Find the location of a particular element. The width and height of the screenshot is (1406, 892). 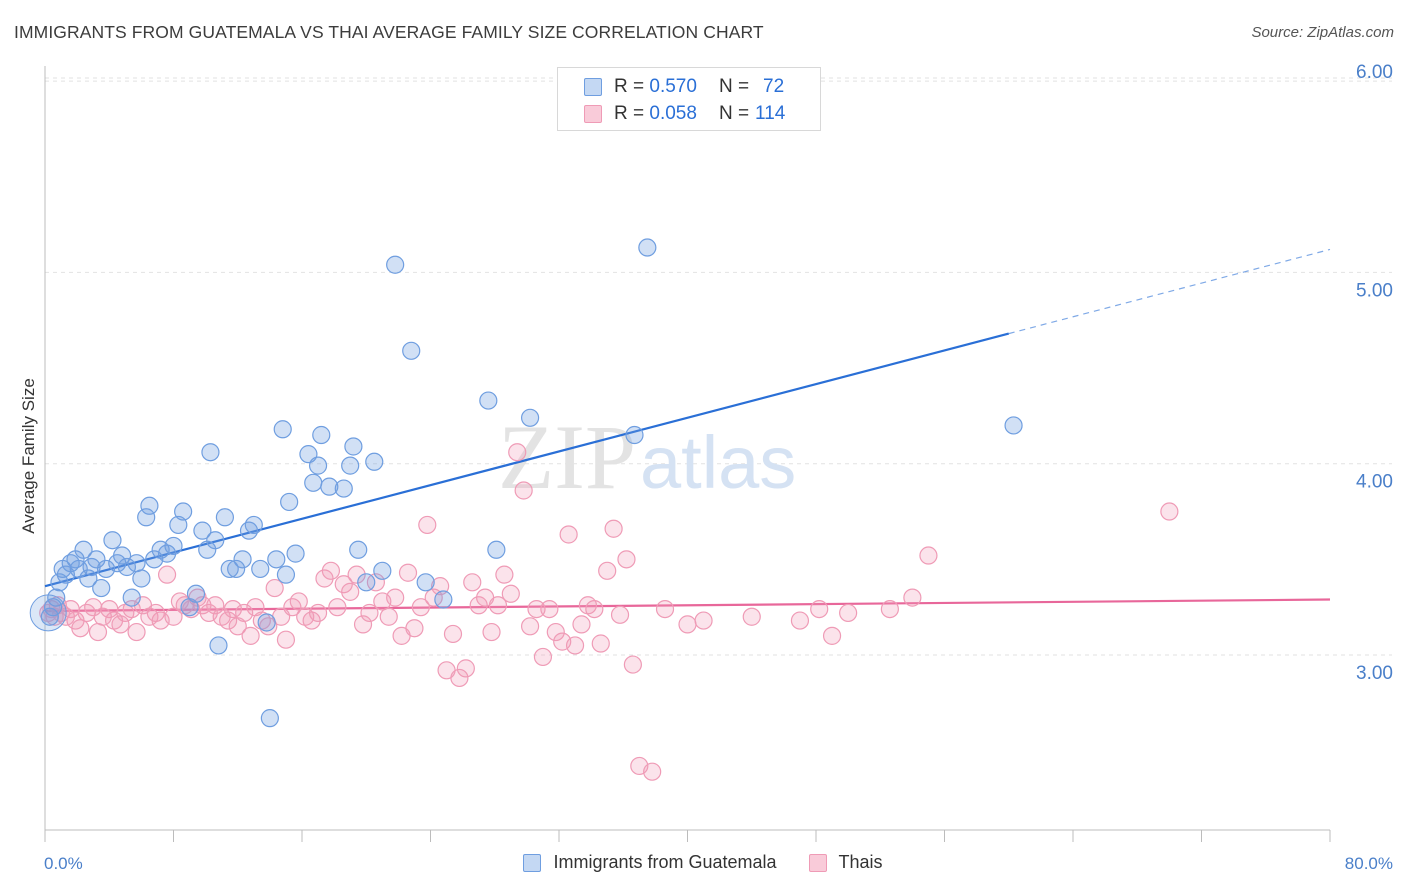

bottom-legend-guatemala: Immigrants from Guatemala is located at coordinates (650, 862).